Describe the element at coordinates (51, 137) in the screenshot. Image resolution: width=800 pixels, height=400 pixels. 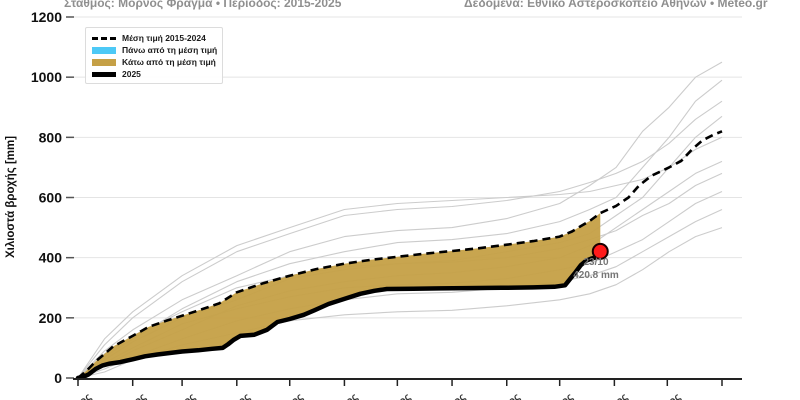
I see `y-tick-label: 800` at that location.